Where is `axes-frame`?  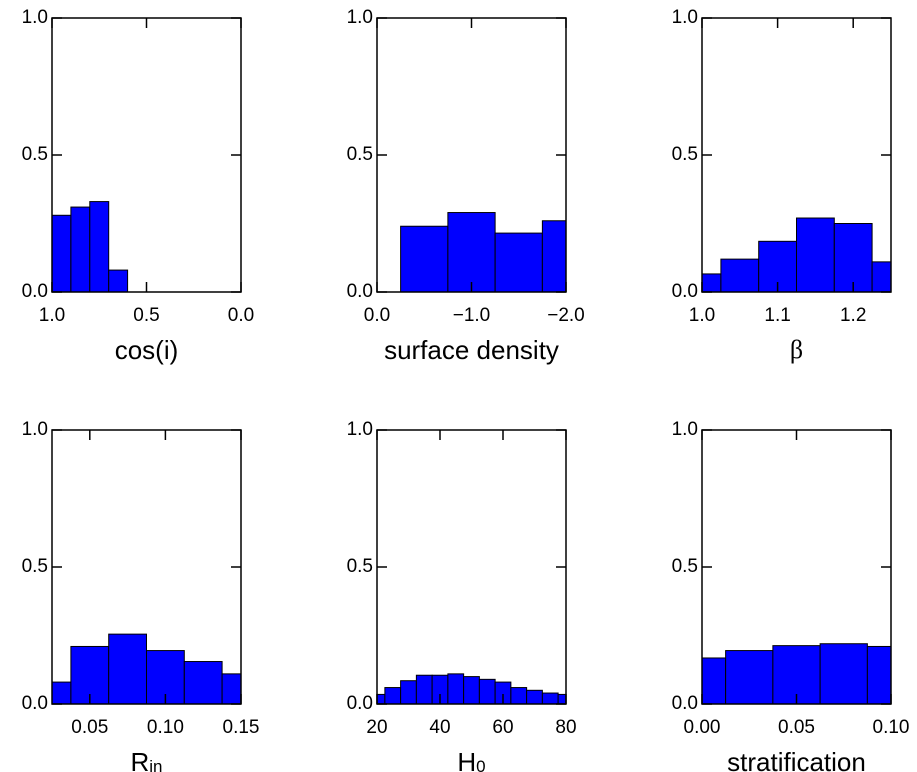
axes-frame is located at coordinates (471, 567).